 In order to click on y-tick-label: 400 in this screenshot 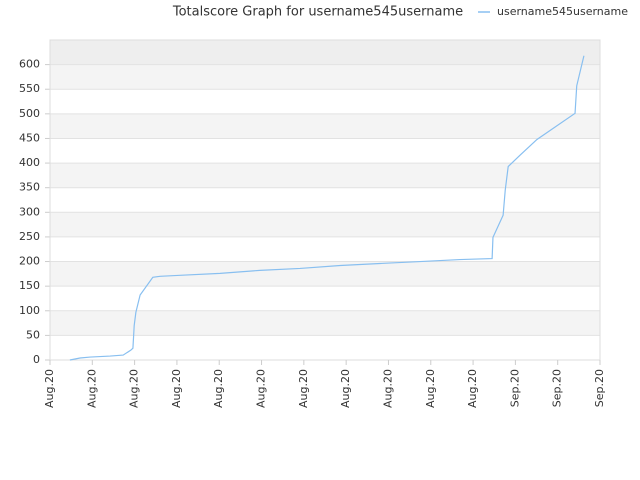, I will do `click(29, 162)`.